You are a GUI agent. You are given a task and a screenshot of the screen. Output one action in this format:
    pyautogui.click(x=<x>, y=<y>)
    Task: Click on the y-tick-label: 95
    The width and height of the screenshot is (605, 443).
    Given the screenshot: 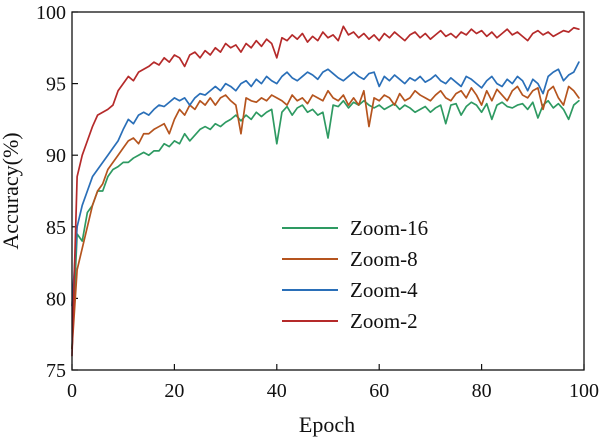 What is the action you would take?
    pyautogui.click(x=56, y=85)
    